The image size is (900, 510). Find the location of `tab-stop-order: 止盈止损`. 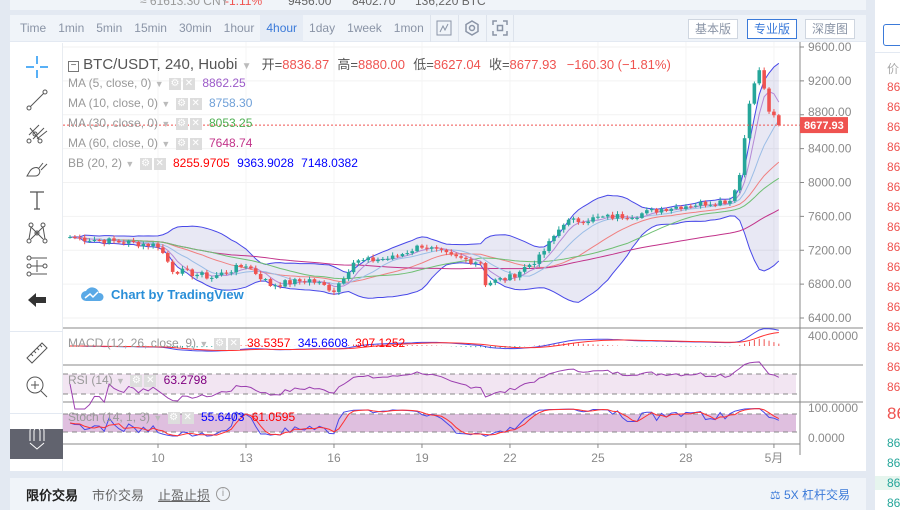

tab-stop-order: 止盈止损 is located at coordinates (184, 495).